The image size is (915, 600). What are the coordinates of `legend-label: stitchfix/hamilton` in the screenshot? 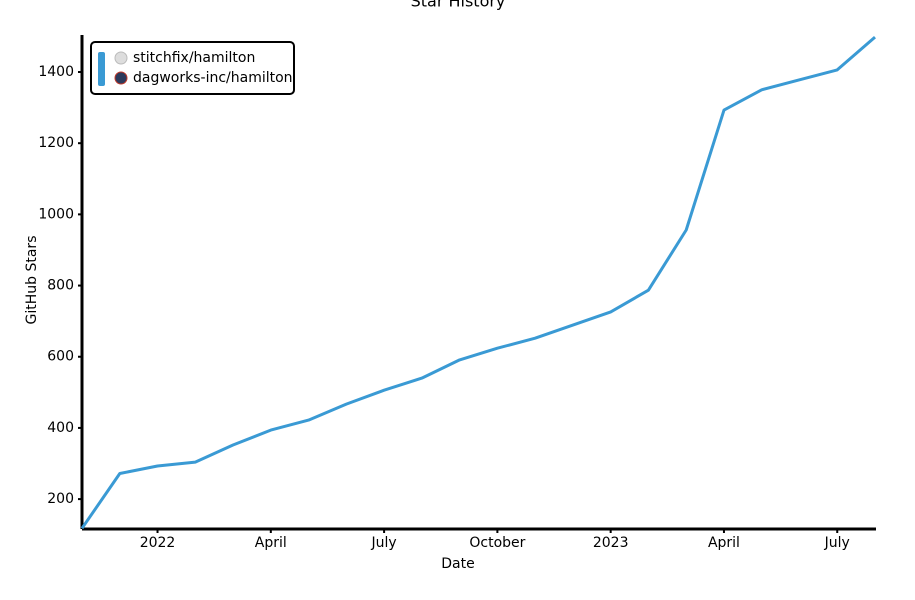 It's located at (194, 58).